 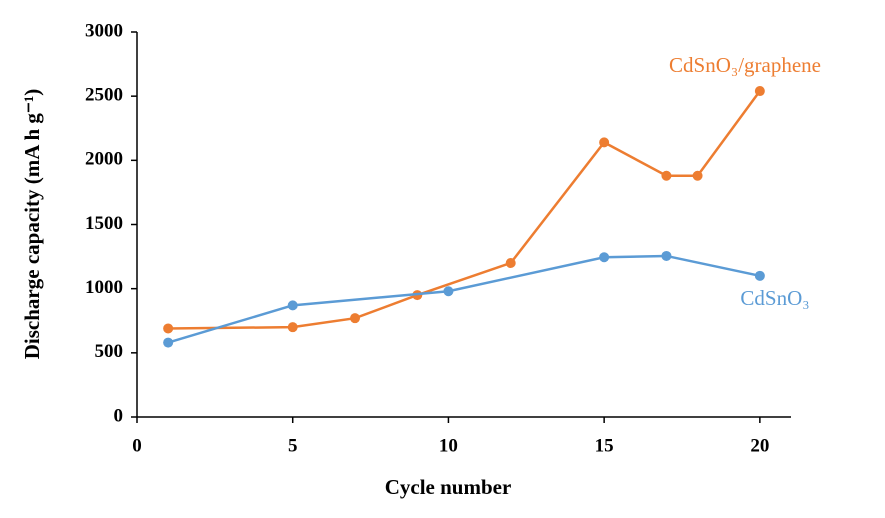 What do you see at coordinates (109, 351) in the screenshot?
I see `y-tick-label: 500` at bounding box center [109, 351].